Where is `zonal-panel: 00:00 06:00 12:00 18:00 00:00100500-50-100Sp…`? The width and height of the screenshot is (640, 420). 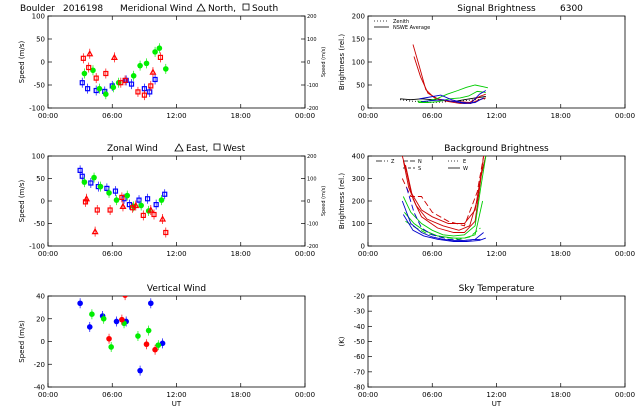
zonal-panel: 00:00 06:00 12:00 18:00 00:00100500-50-100Sp… is located at coordinates (172, 200).